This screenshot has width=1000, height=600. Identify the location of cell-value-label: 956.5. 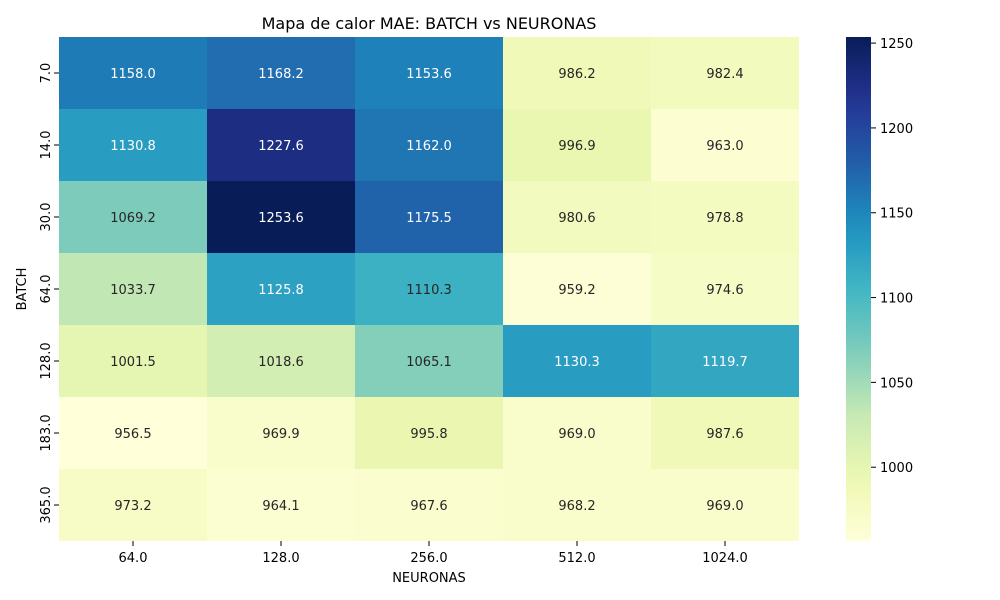
(132, 434).